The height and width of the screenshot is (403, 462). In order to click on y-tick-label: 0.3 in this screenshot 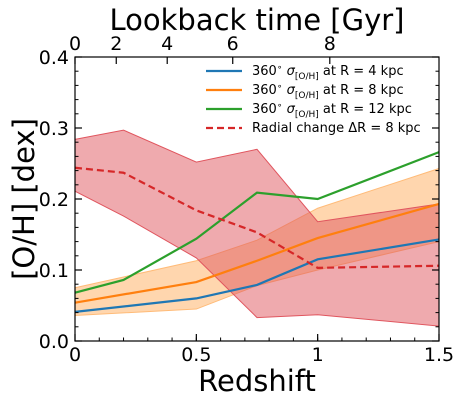, I will do `click(54, 129)`.